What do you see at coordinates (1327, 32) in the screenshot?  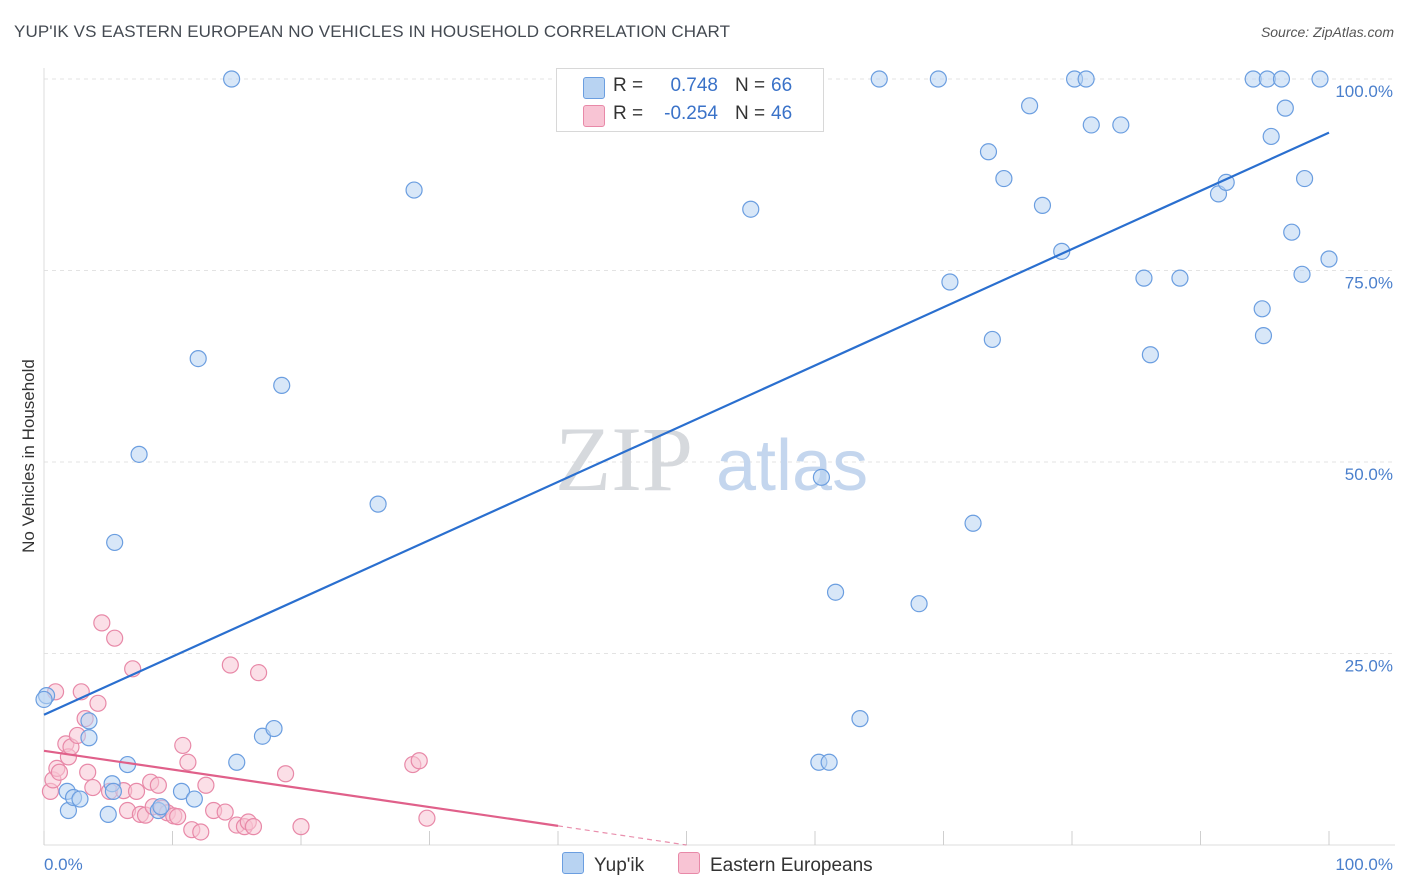 I see `source-label: Source: ZipAtlas.com` at bounding box center [1327, 32].